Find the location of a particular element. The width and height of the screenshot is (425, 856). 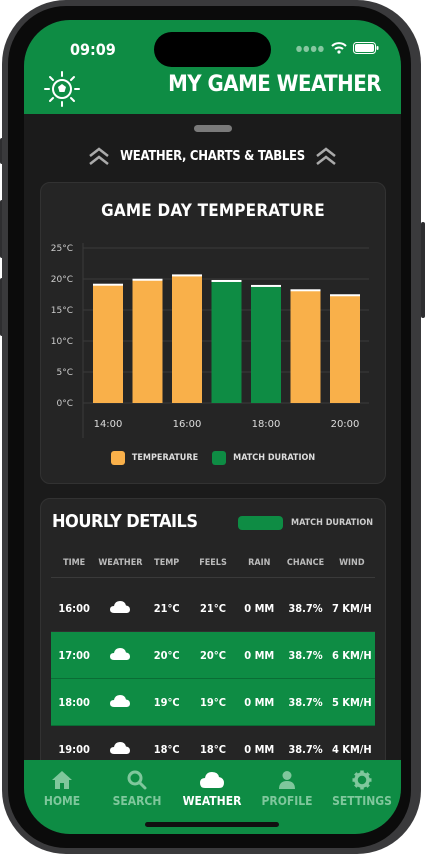

cell-feels: 21°C is located at coordinates (212, 608).